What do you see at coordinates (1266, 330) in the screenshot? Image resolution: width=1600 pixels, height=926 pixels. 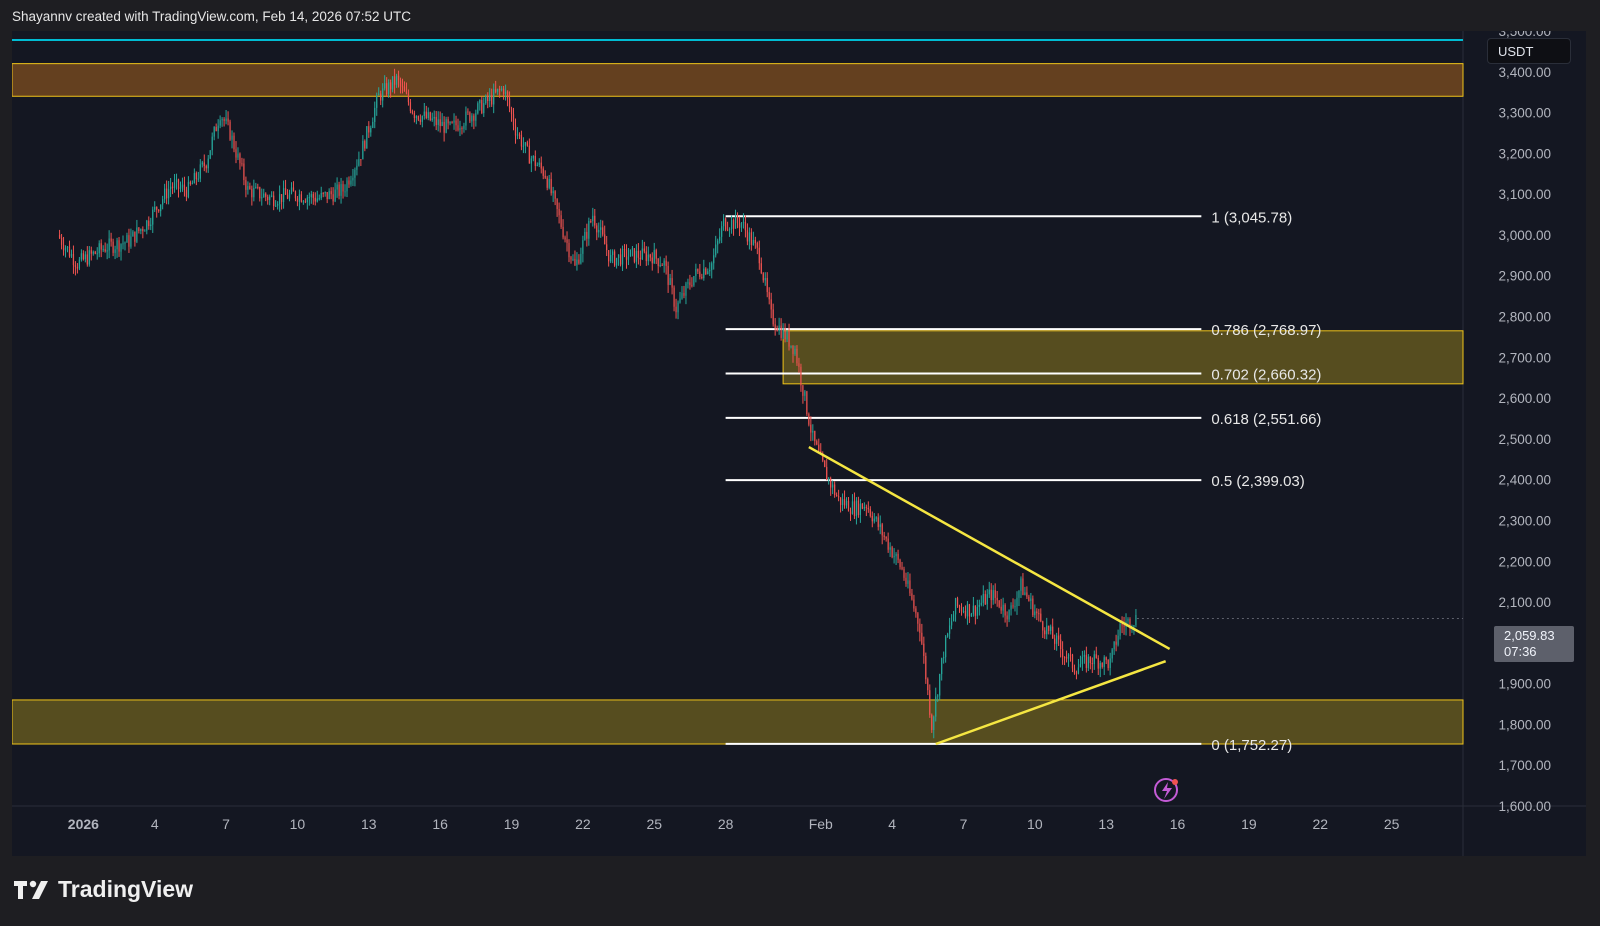 I see `fib-level-label-1: 0.786 (2,768.97)` at bounding box center [1266, 330].